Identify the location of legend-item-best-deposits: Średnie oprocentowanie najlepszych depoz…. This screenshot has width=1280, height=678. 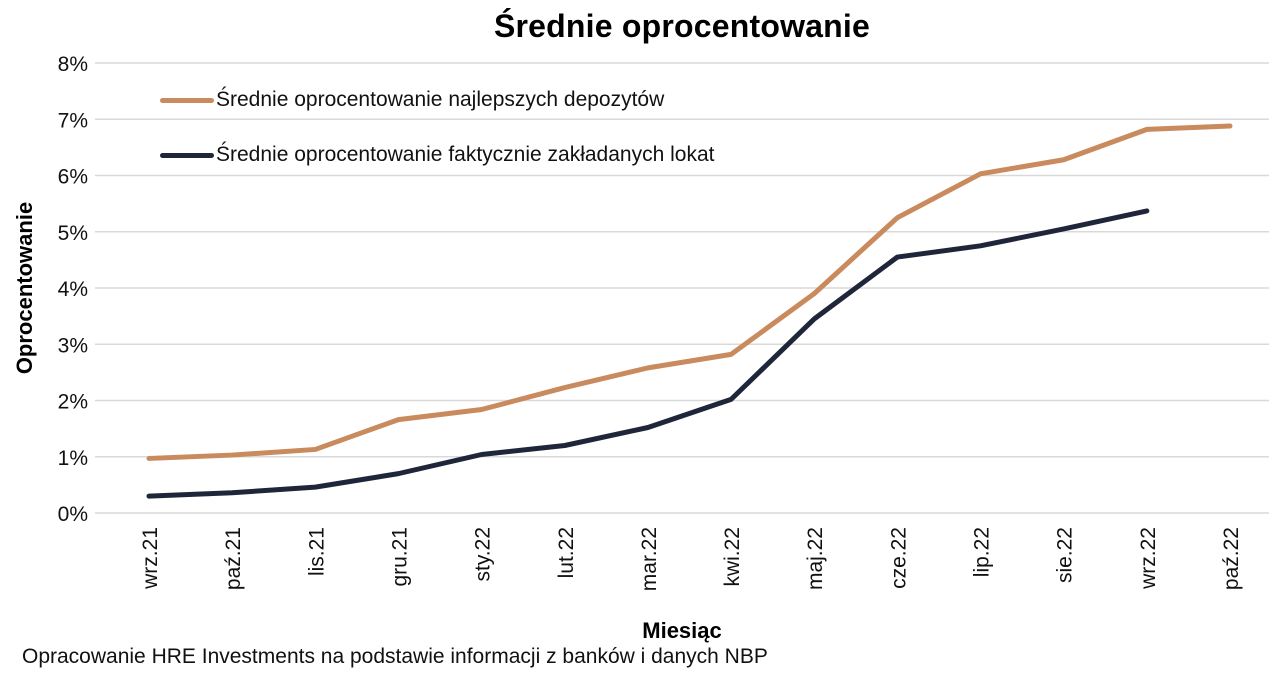
(437, 100).